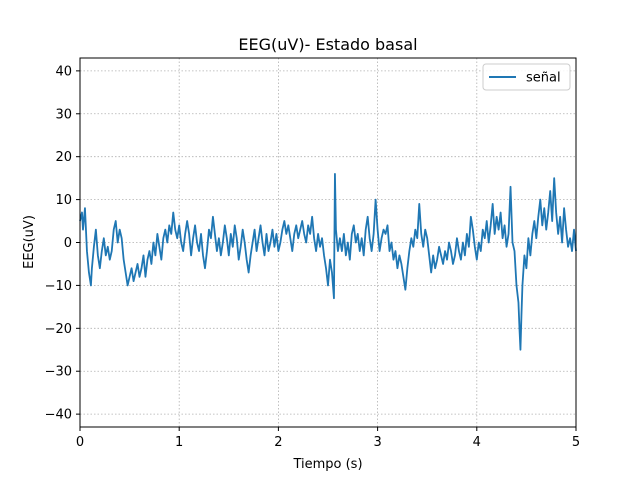 This screenshot has width=640, height=480. What do you see at coordinates (543, 78) in the screenshot?
I see `legend-label: señal` at bounding box center [543, 78].